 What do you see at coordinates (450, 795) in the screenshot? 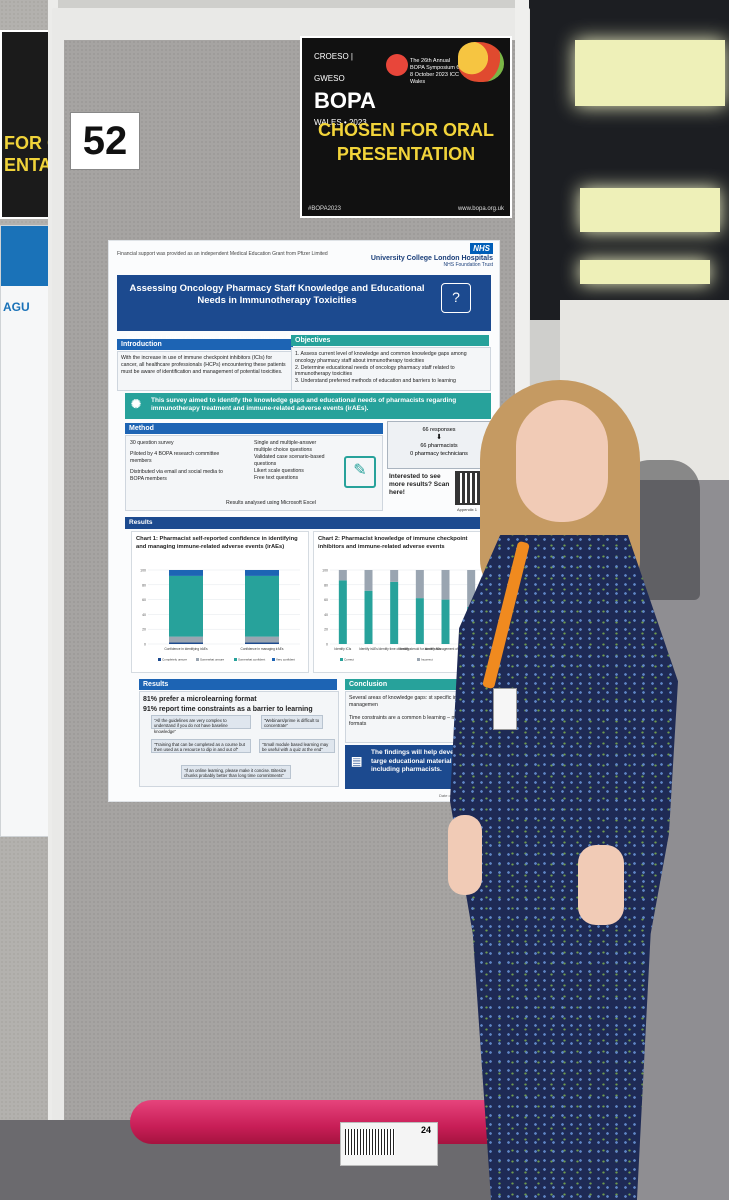
I see `date-of-prep: Date of prep` at bounding box center [450, 795].